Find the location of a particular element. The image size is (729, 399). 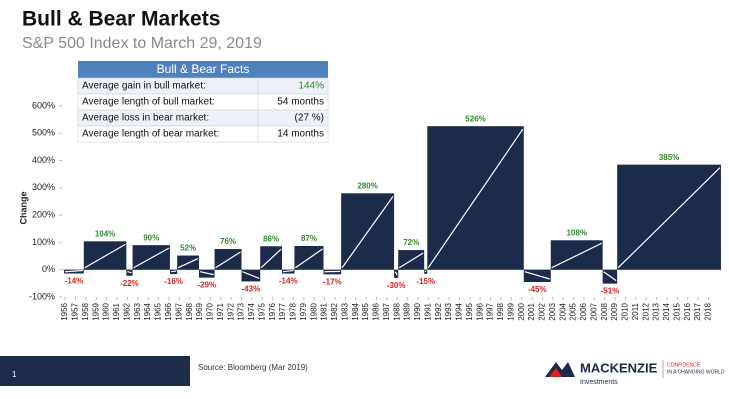

x-tick-label: 1994 is located at coordinates (459, 311).